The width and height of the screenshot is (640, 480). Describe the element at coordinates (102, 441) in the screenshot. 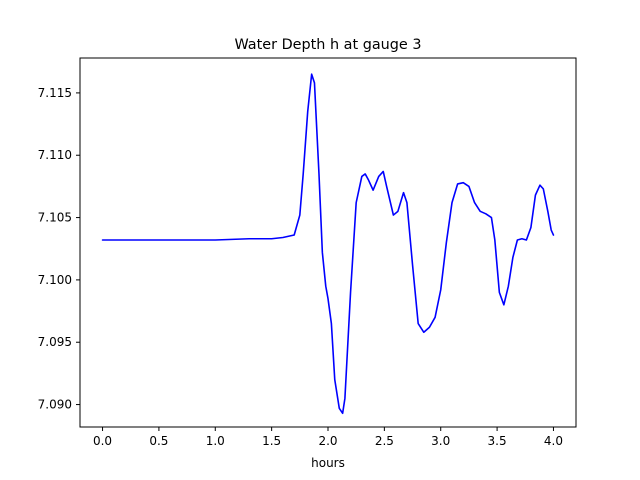

I see `x-tick-label: 0.0` at that location.